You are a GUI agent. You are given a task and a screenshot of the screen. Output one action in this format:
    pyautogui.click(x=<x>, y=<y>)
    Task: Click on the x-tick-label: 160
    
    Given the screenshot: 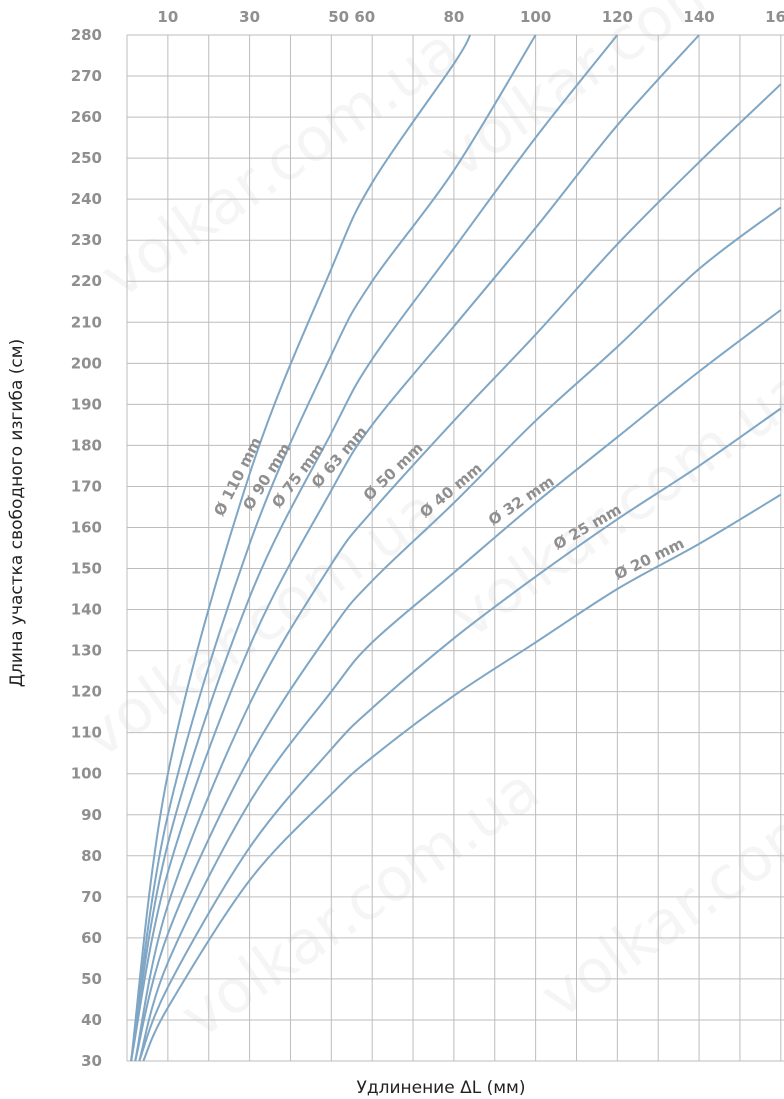 What is the action you would take?
    pyautogui.click(x=774, y=17)
    